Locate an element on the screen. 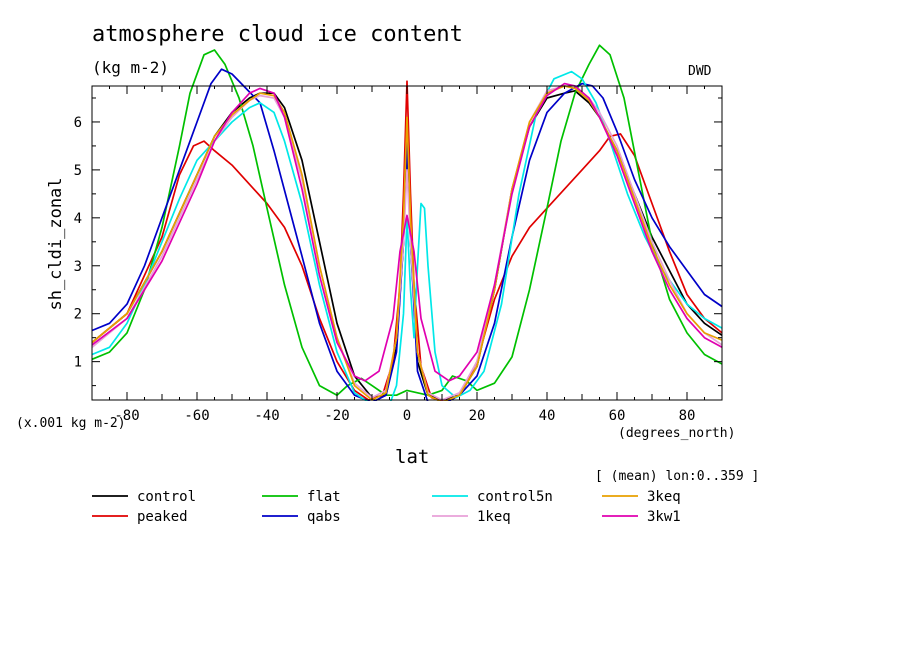  legend-label-qabs: qabs is located at coordinates (324, 517).